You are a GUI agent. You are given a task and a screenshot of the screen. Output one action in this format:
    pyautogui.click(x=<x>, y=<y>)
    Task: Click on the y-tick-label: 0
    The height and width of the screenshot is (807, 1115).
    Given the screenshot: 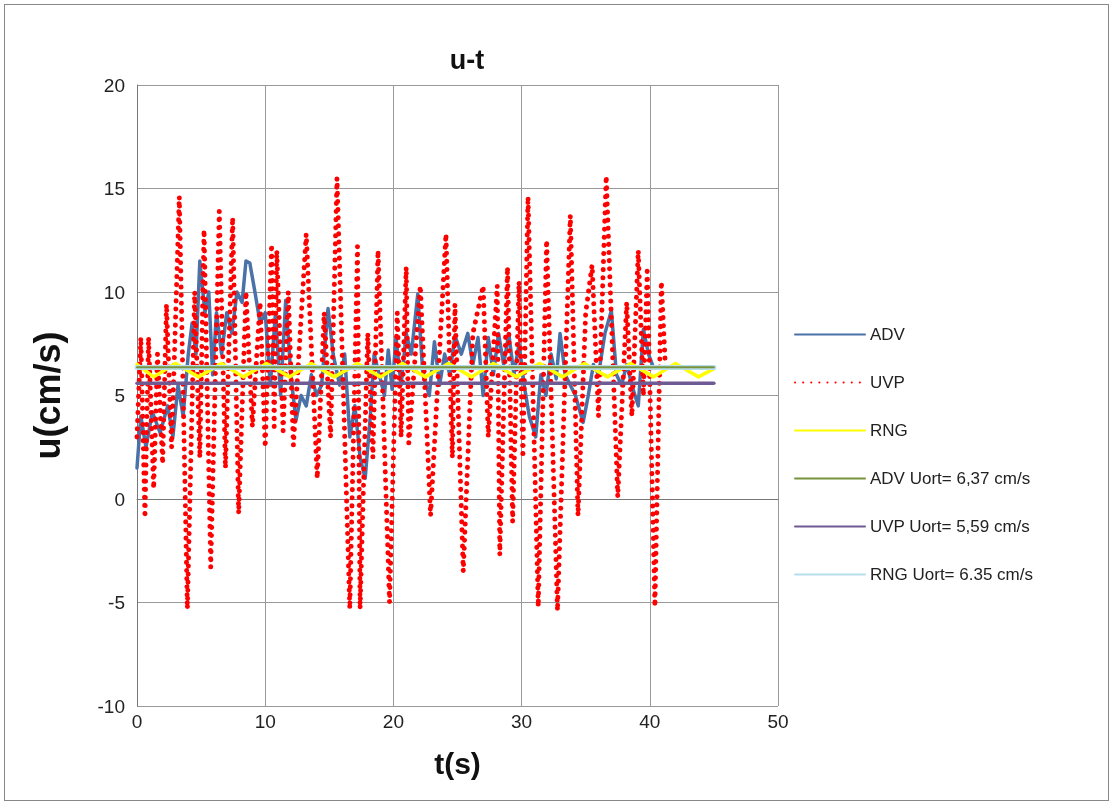 What is the action you would take?
    pyautogui.click(x=119, y=499)
    